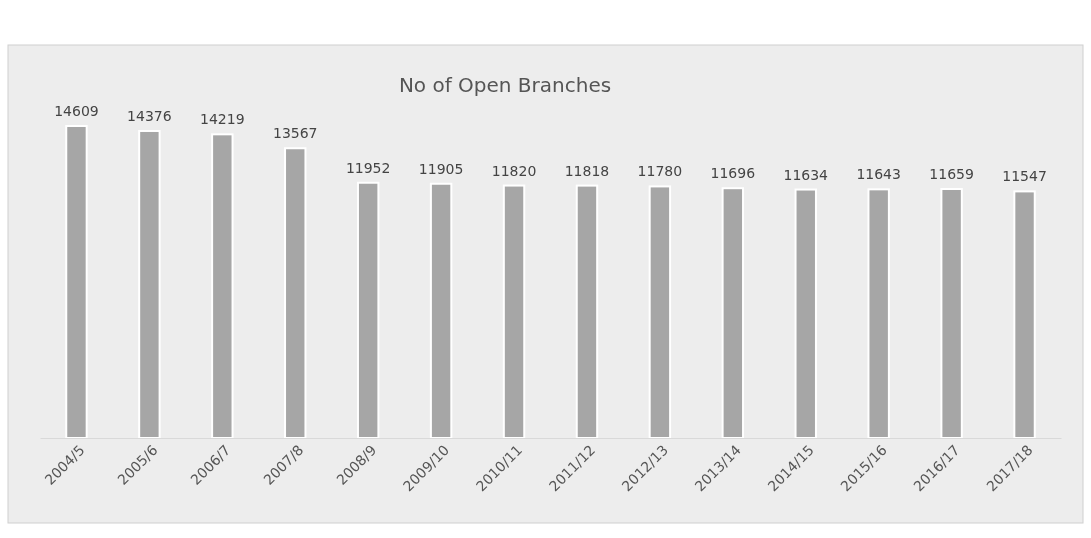 Image resolution: width=1091 pixels, height=538 pixels. I want to click on data-label: 14219, so click(222, 119).